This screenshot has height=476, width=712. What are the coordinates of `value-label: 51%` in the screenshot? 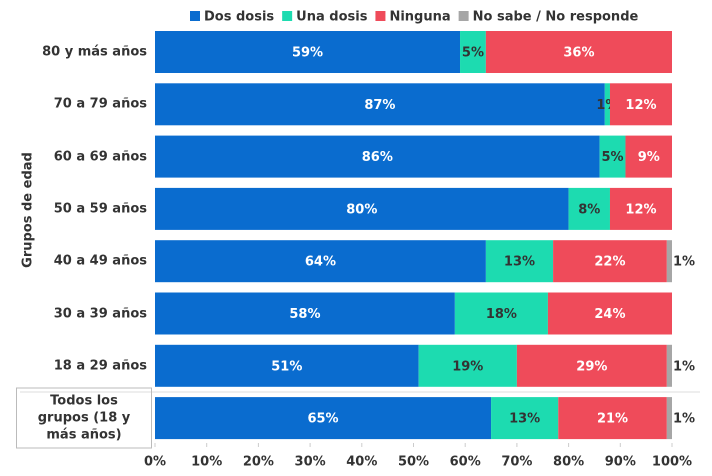 It's located at (286, 366).